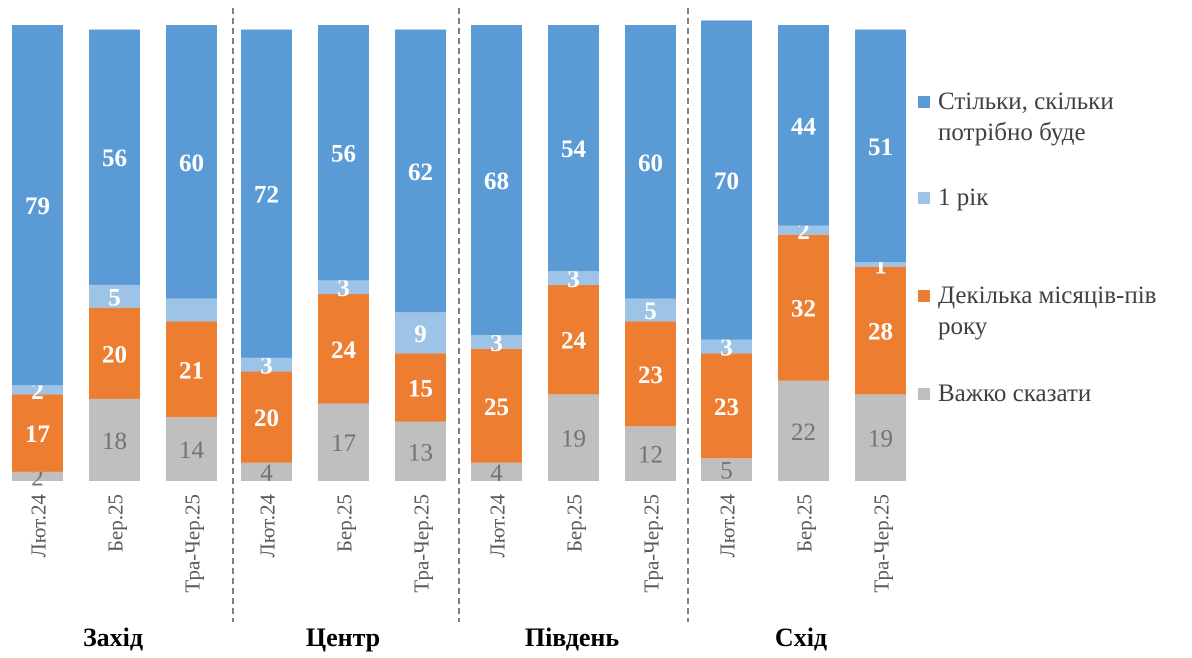  What do you see at coordinates (1047, 311) in the screenshot?
I see `legend-label-few-months: Декілька місяців-пів року` at bounding box center [1047, 311].